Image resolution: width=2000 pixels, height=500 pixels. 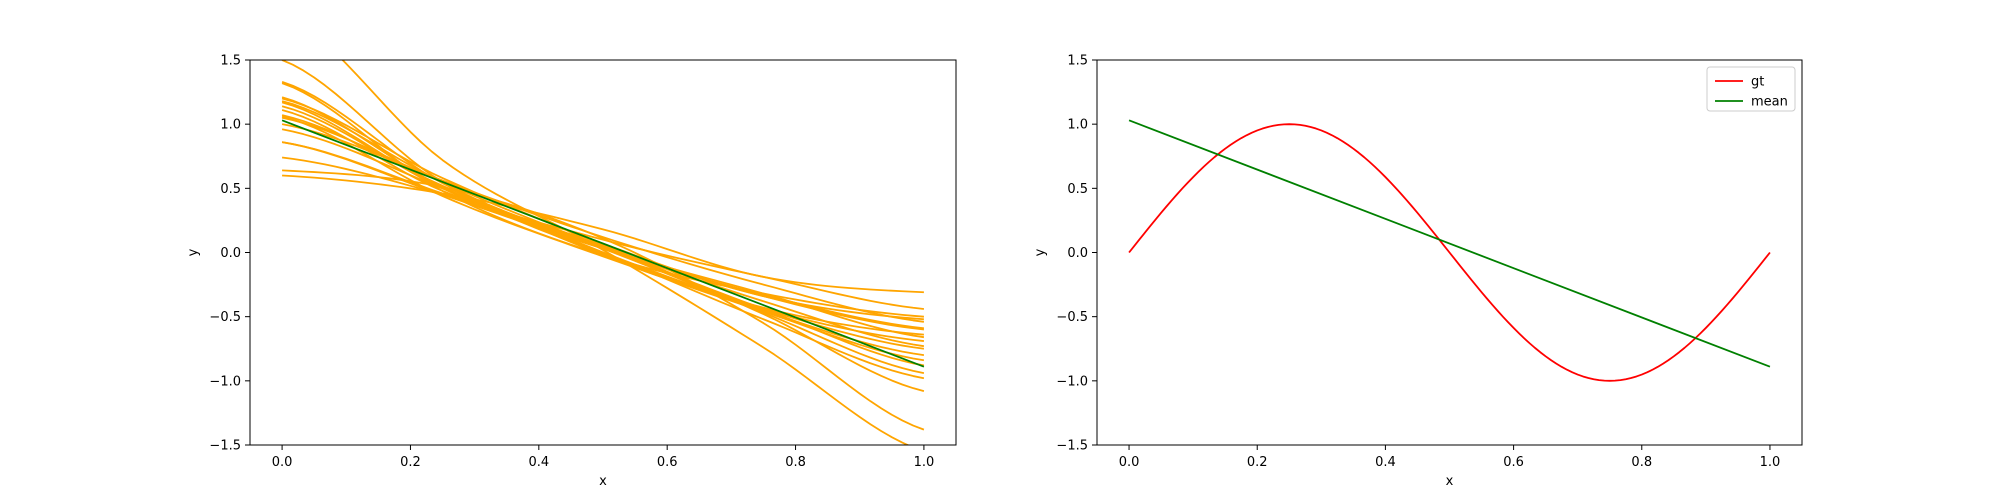 What do you see at coordinates (1077, 189) in the screenshot?
I see `right-y-tick-label: 0.5` at bounding box center [1077, 189].